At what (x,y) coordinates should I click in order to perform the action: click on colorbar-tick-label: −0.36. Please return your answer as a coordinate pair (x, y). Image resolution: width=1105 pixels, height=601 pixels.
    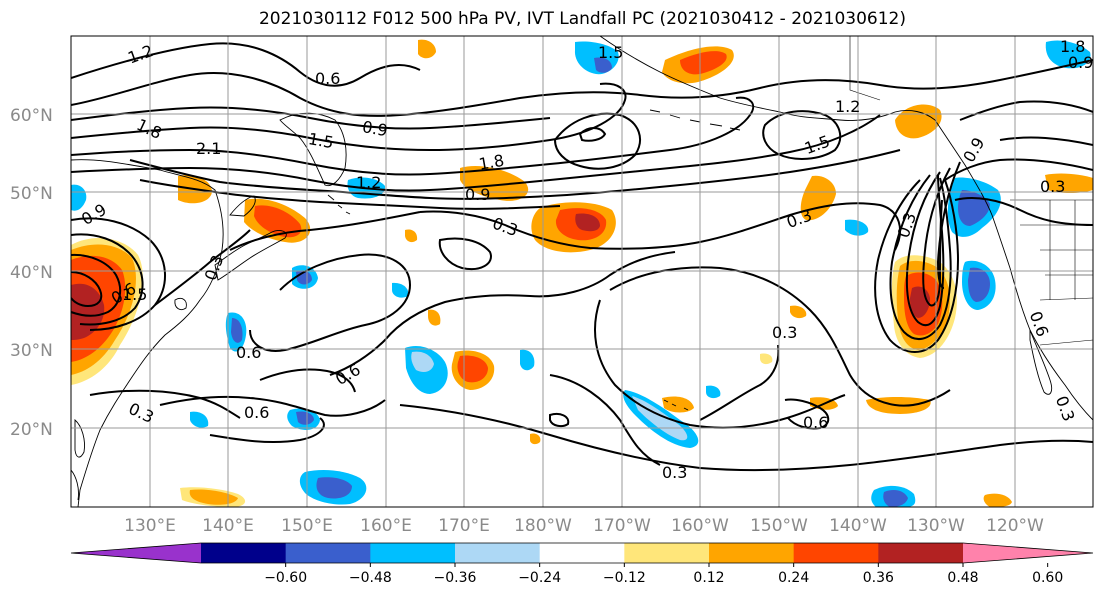
    Looking at the image, I should click on (455, 578).